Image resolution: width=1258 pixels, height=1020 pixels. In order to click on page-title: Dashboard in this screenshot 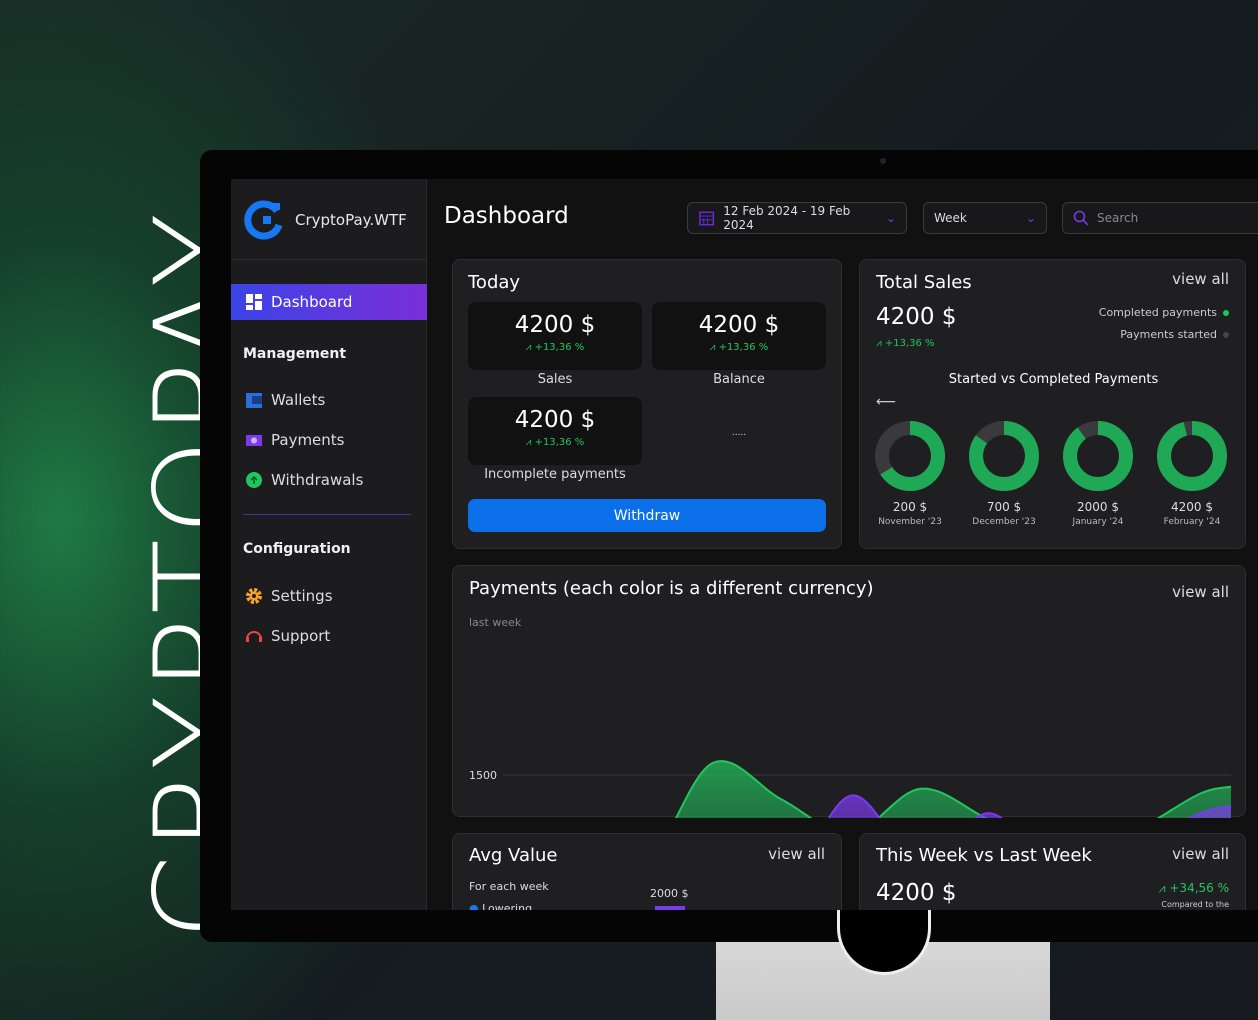, I will do `click(506, 216)`.